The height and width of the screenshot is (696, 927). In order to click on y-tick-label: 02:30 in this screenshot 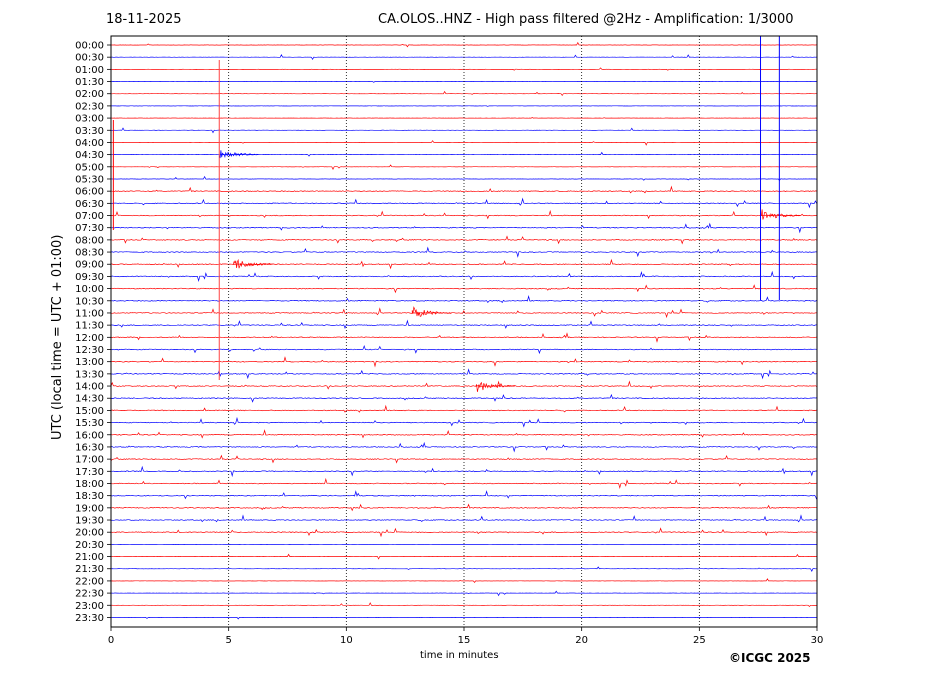, I will do `click(89, 106)`.